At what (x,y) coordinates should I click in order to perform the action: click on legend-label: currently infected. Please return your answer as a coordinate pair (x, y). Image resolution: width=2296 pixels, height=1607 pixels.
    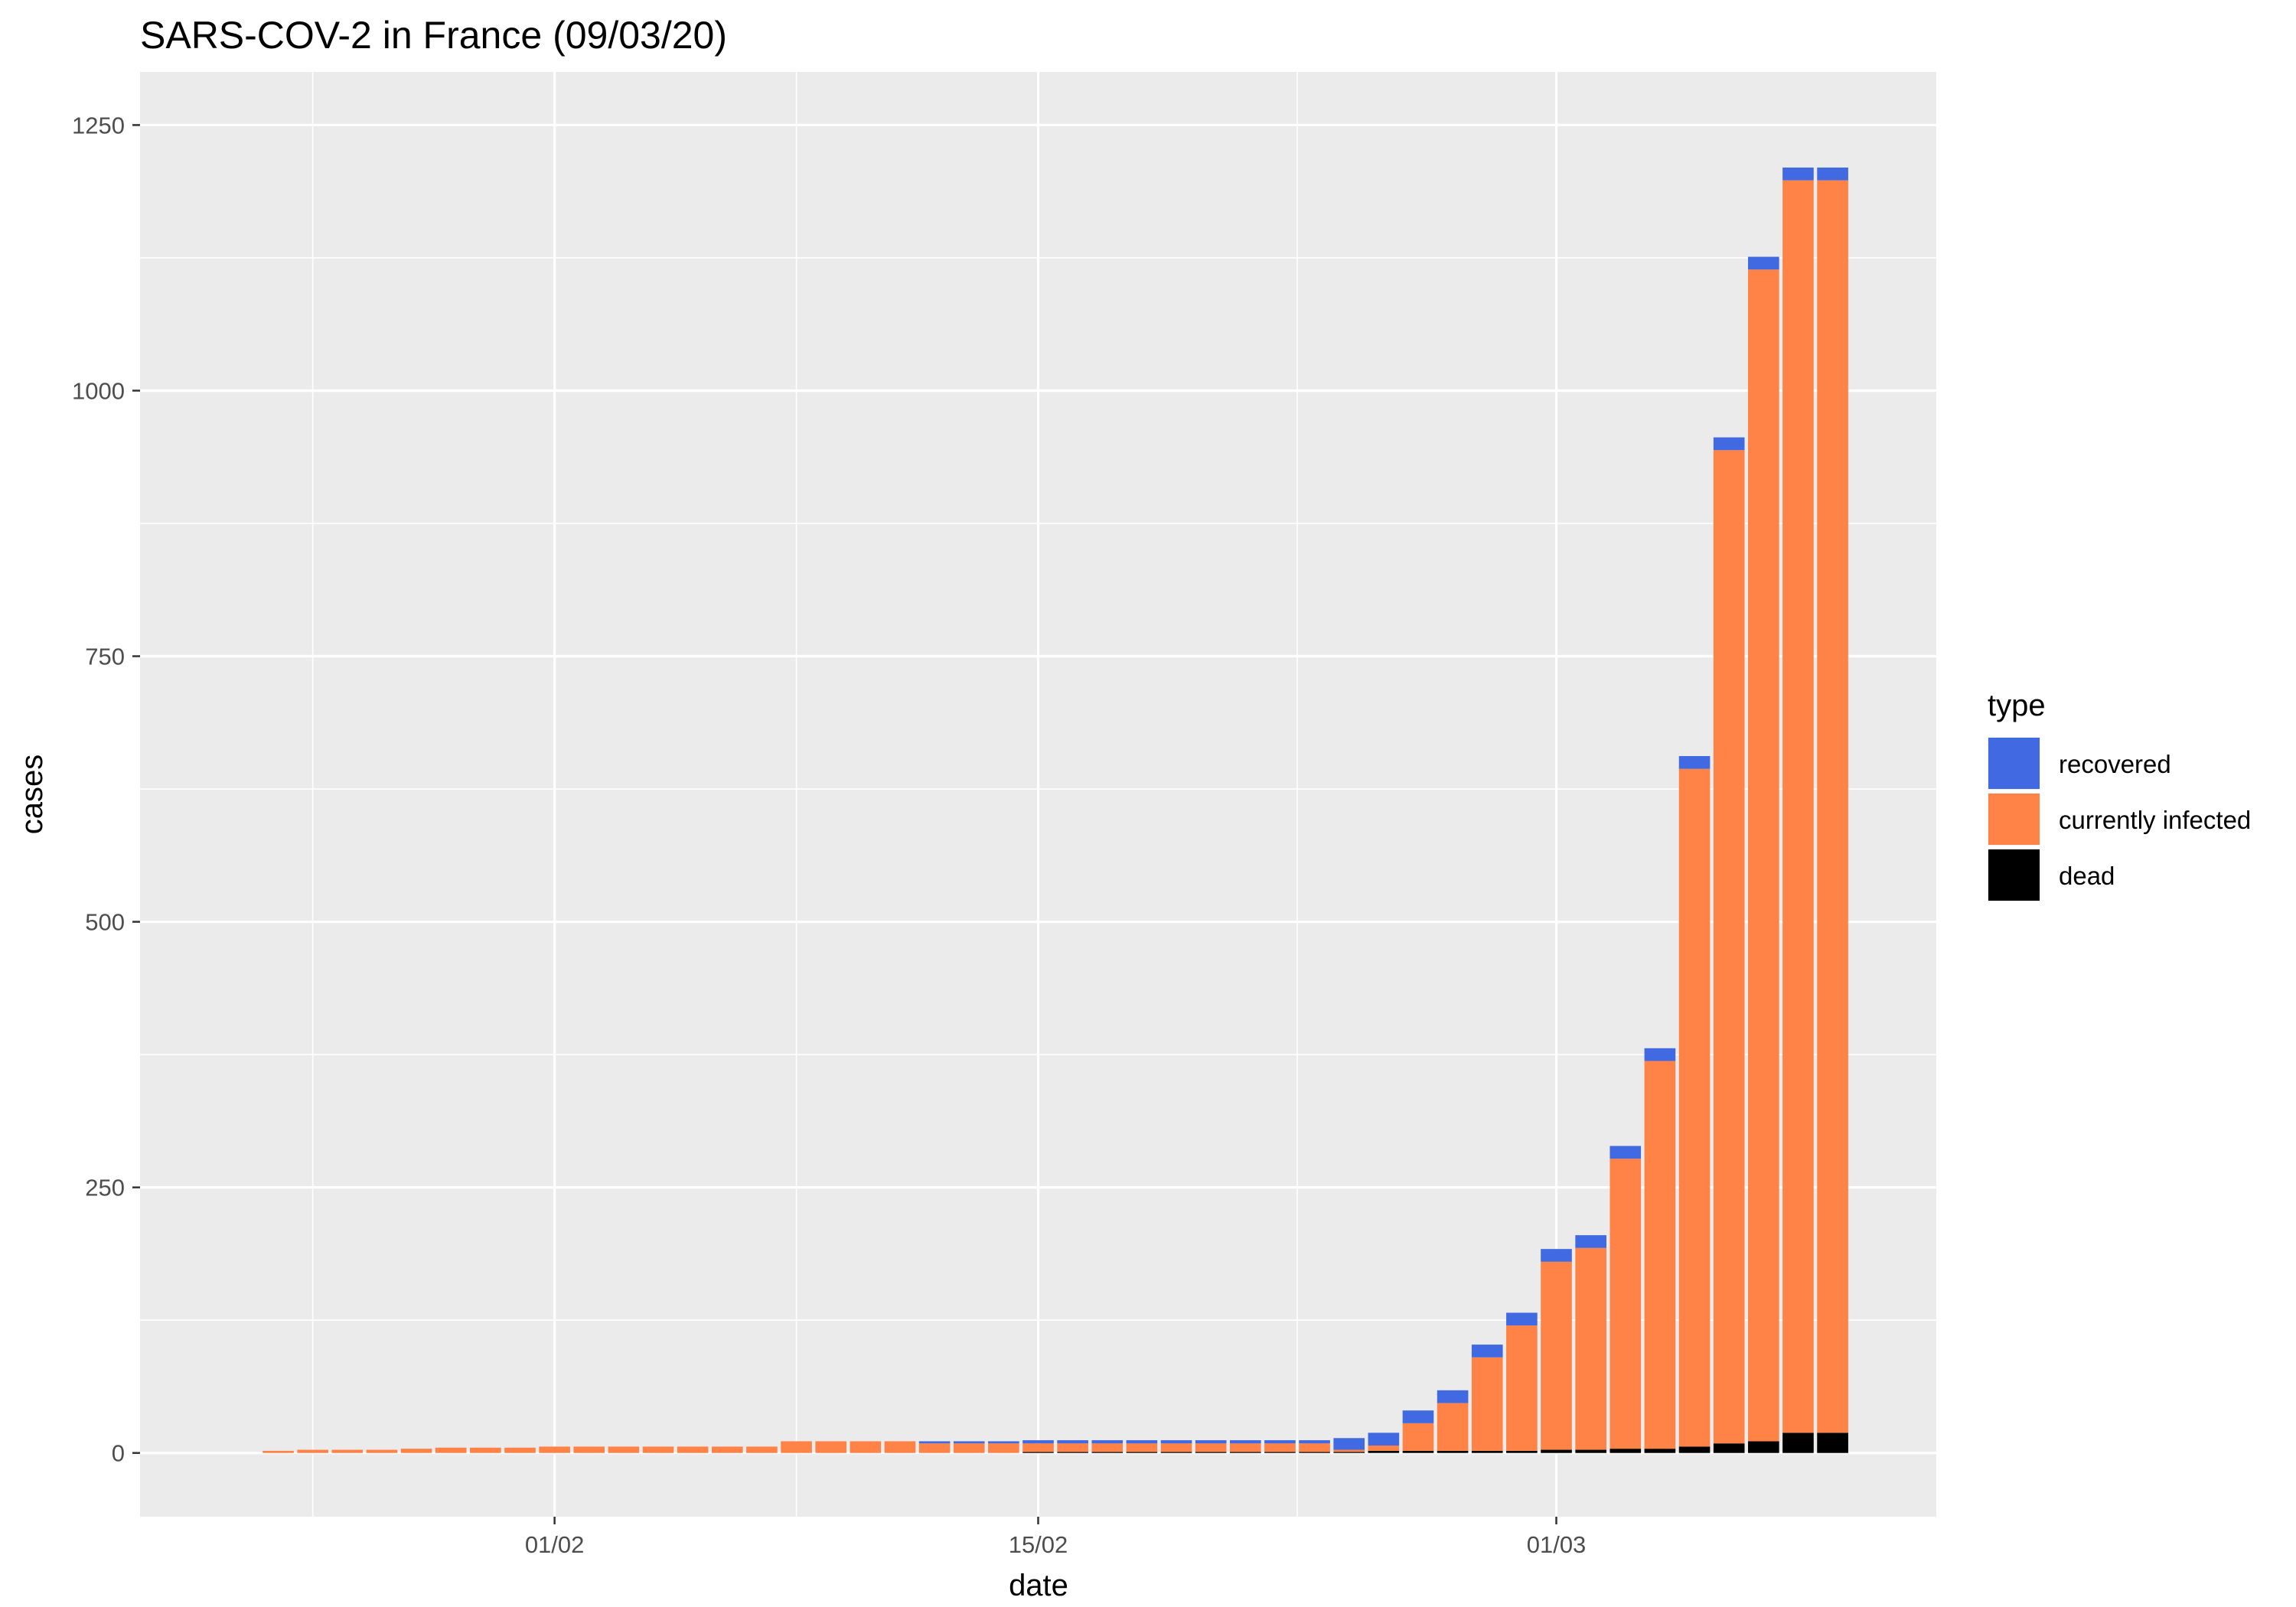
    Looking at the image, I should click on (2155, 820).